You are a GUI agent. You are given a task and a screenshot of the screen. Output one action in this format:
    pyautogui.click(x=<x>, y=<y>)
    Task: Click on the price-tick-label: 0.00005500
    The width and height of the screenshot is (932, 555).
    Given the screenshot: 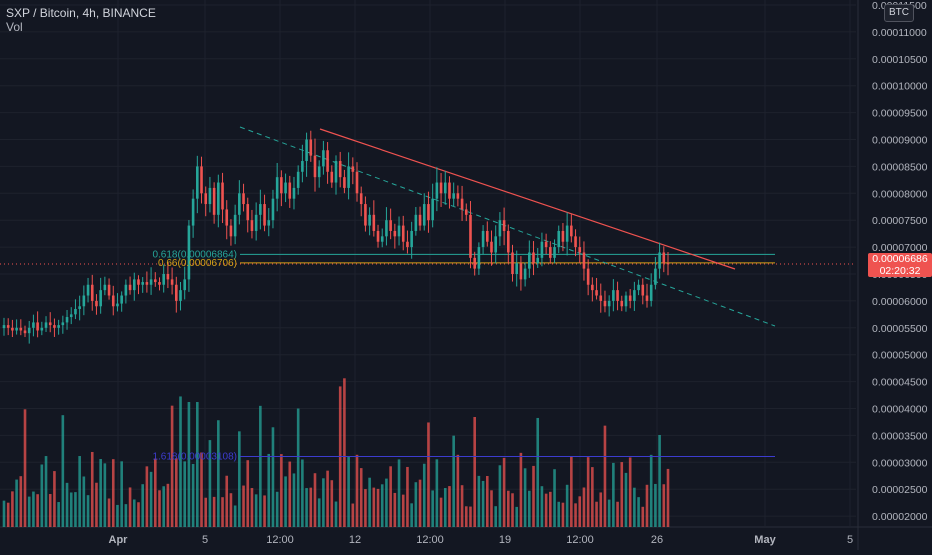 What is the action you would take?
    pyautogui.click(x=900, y=329)
    